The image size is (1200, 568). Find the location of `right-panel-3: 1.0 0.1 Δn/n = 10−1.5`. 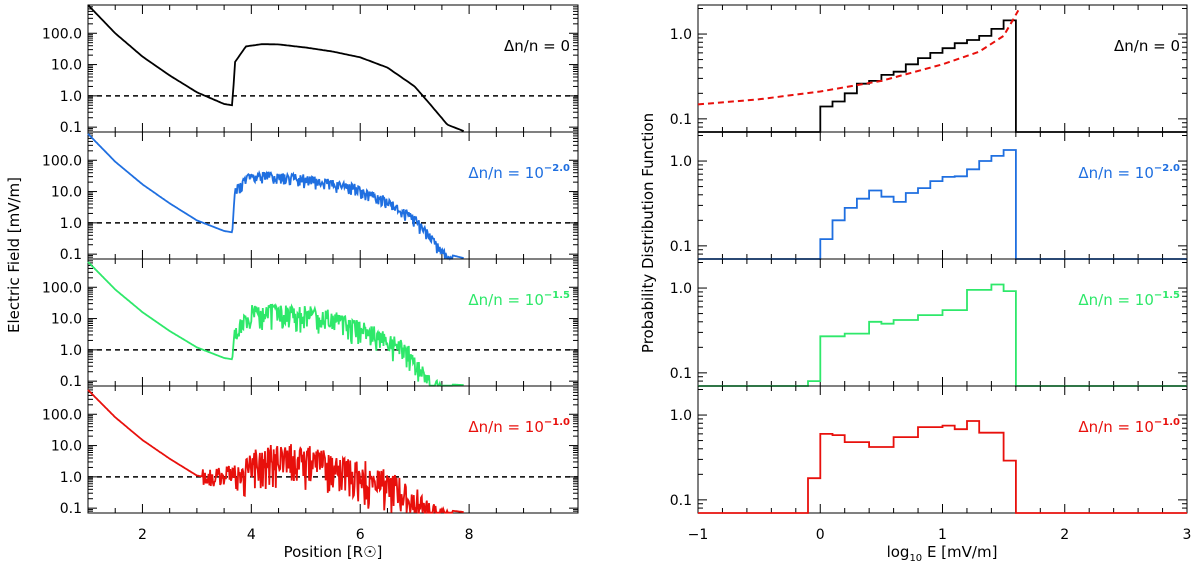

right-panel-3: 1.0 0.1 Δn/n = 10−1.5 is located at coordinates (929, 322).